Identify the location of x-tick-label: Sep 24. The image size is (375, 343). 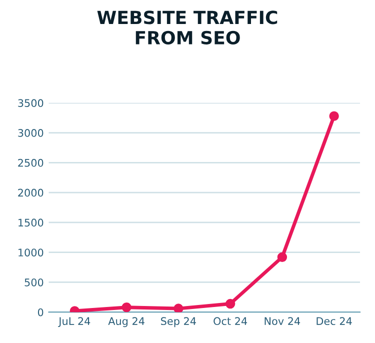
(178, 322).